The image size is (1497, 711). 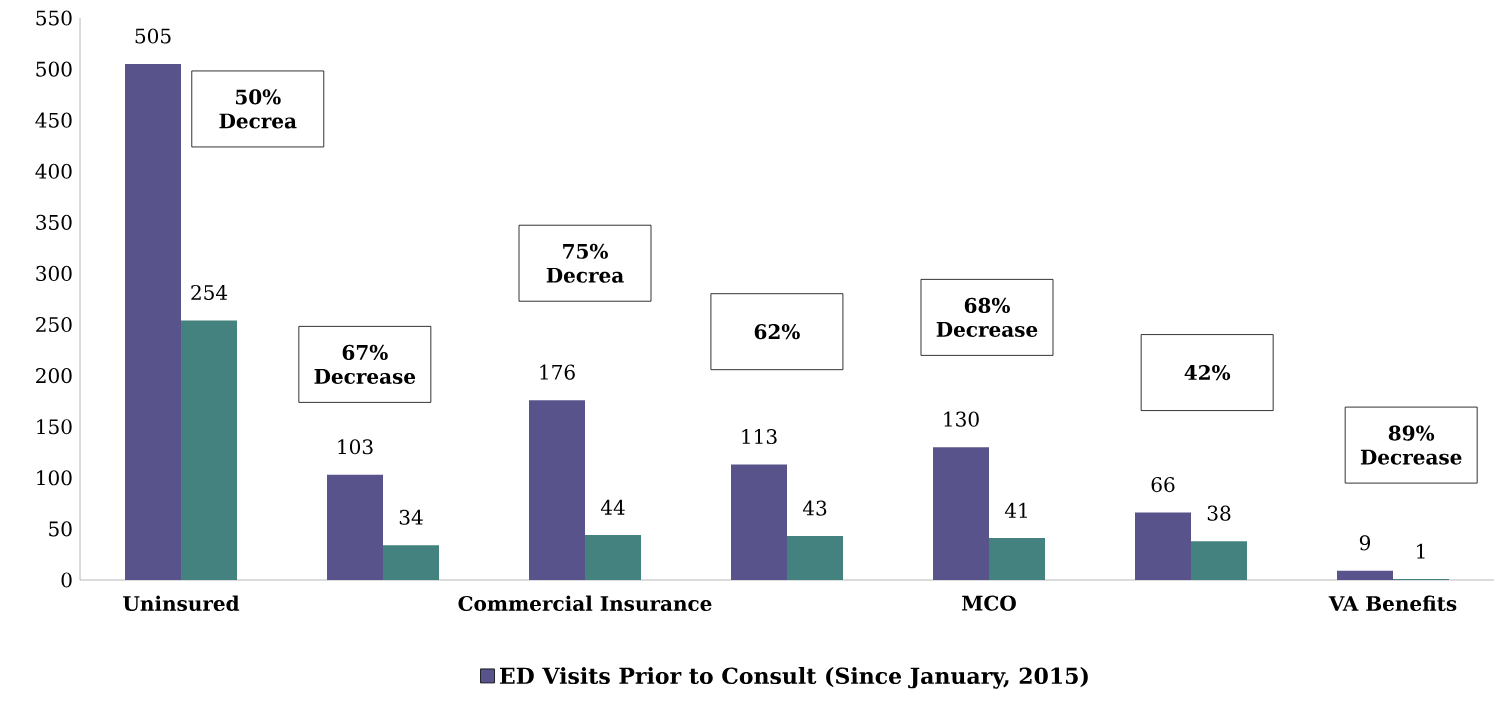 What do you see at coordinates (585, 263) in the screenshot?
I see `annotation: 75% Decrea` at bounding box center [585, 263].